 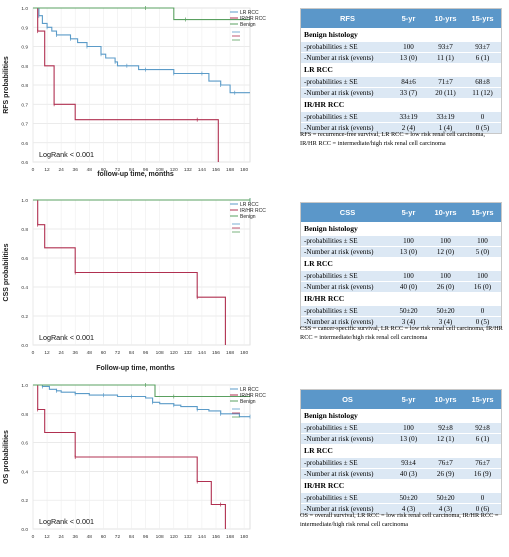 I want to click on table-cell: 71±7, so click(x=445, y=82).